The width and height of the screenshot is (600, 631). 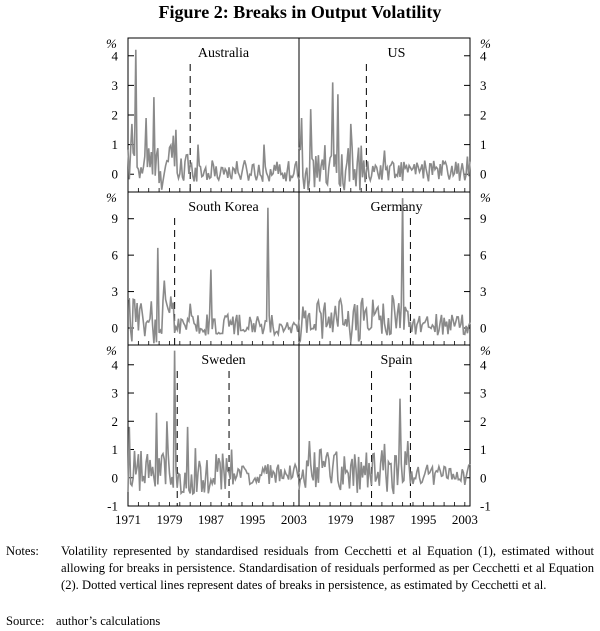 I want to click on source-text: author’s calculations, so click(x=108, y=621).